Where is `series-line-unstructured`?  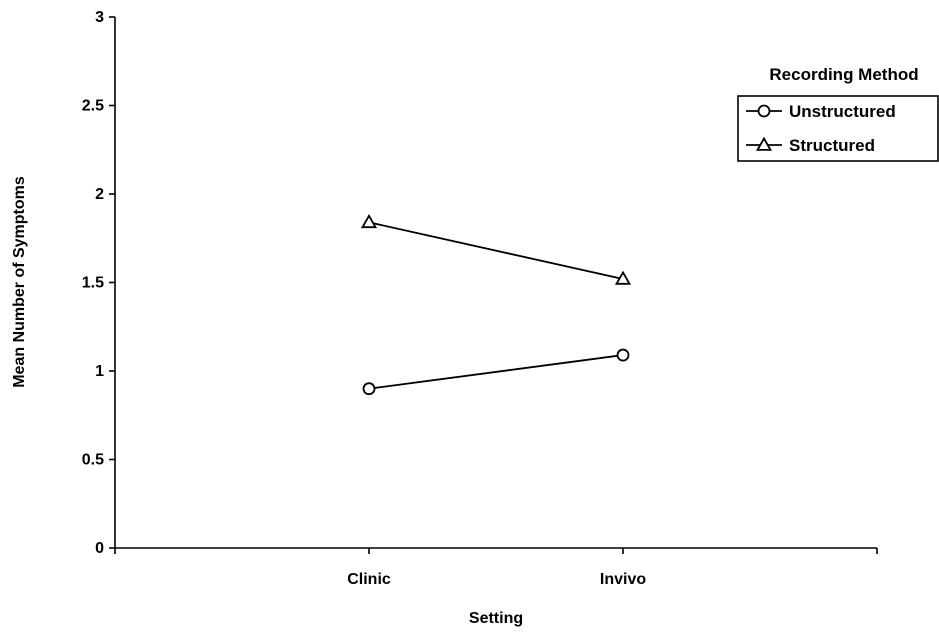 series-line-unstructured is located at coordinates (496, 372).